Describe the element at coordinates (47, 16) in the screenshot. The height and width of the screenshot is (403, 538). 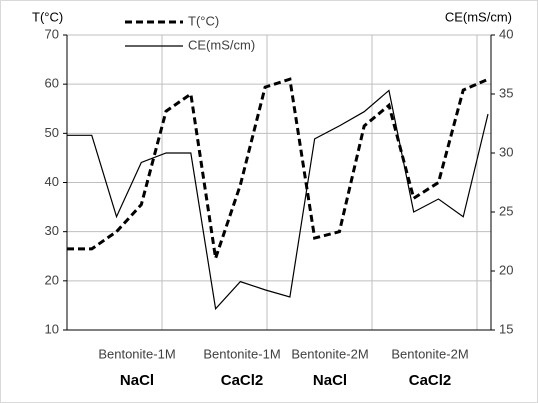
I see `y-axis-title: T(°C)` at that location.